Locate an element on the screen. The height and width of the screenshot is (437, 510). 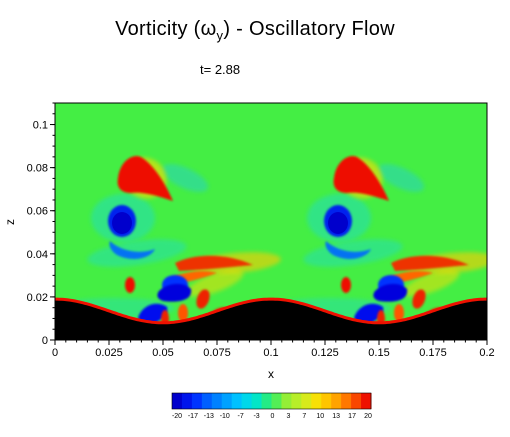
x-tick-label: 0.175 is located at coordinates (433, 353).